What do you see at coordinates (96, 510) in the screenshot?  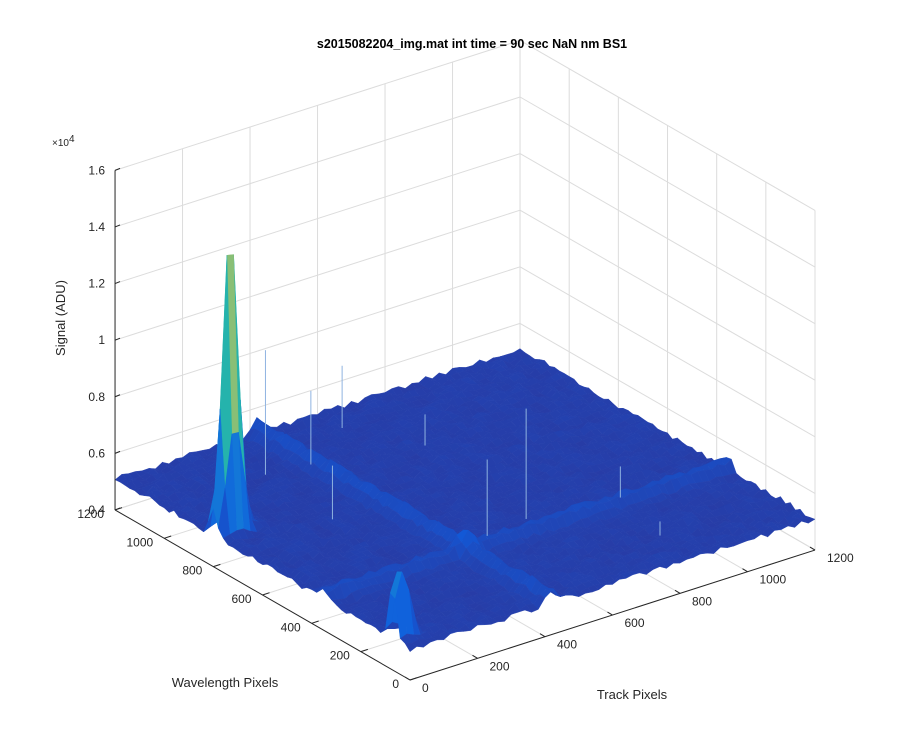 I see `z-tick-label: 0.4` at bounding box center [96, 510].